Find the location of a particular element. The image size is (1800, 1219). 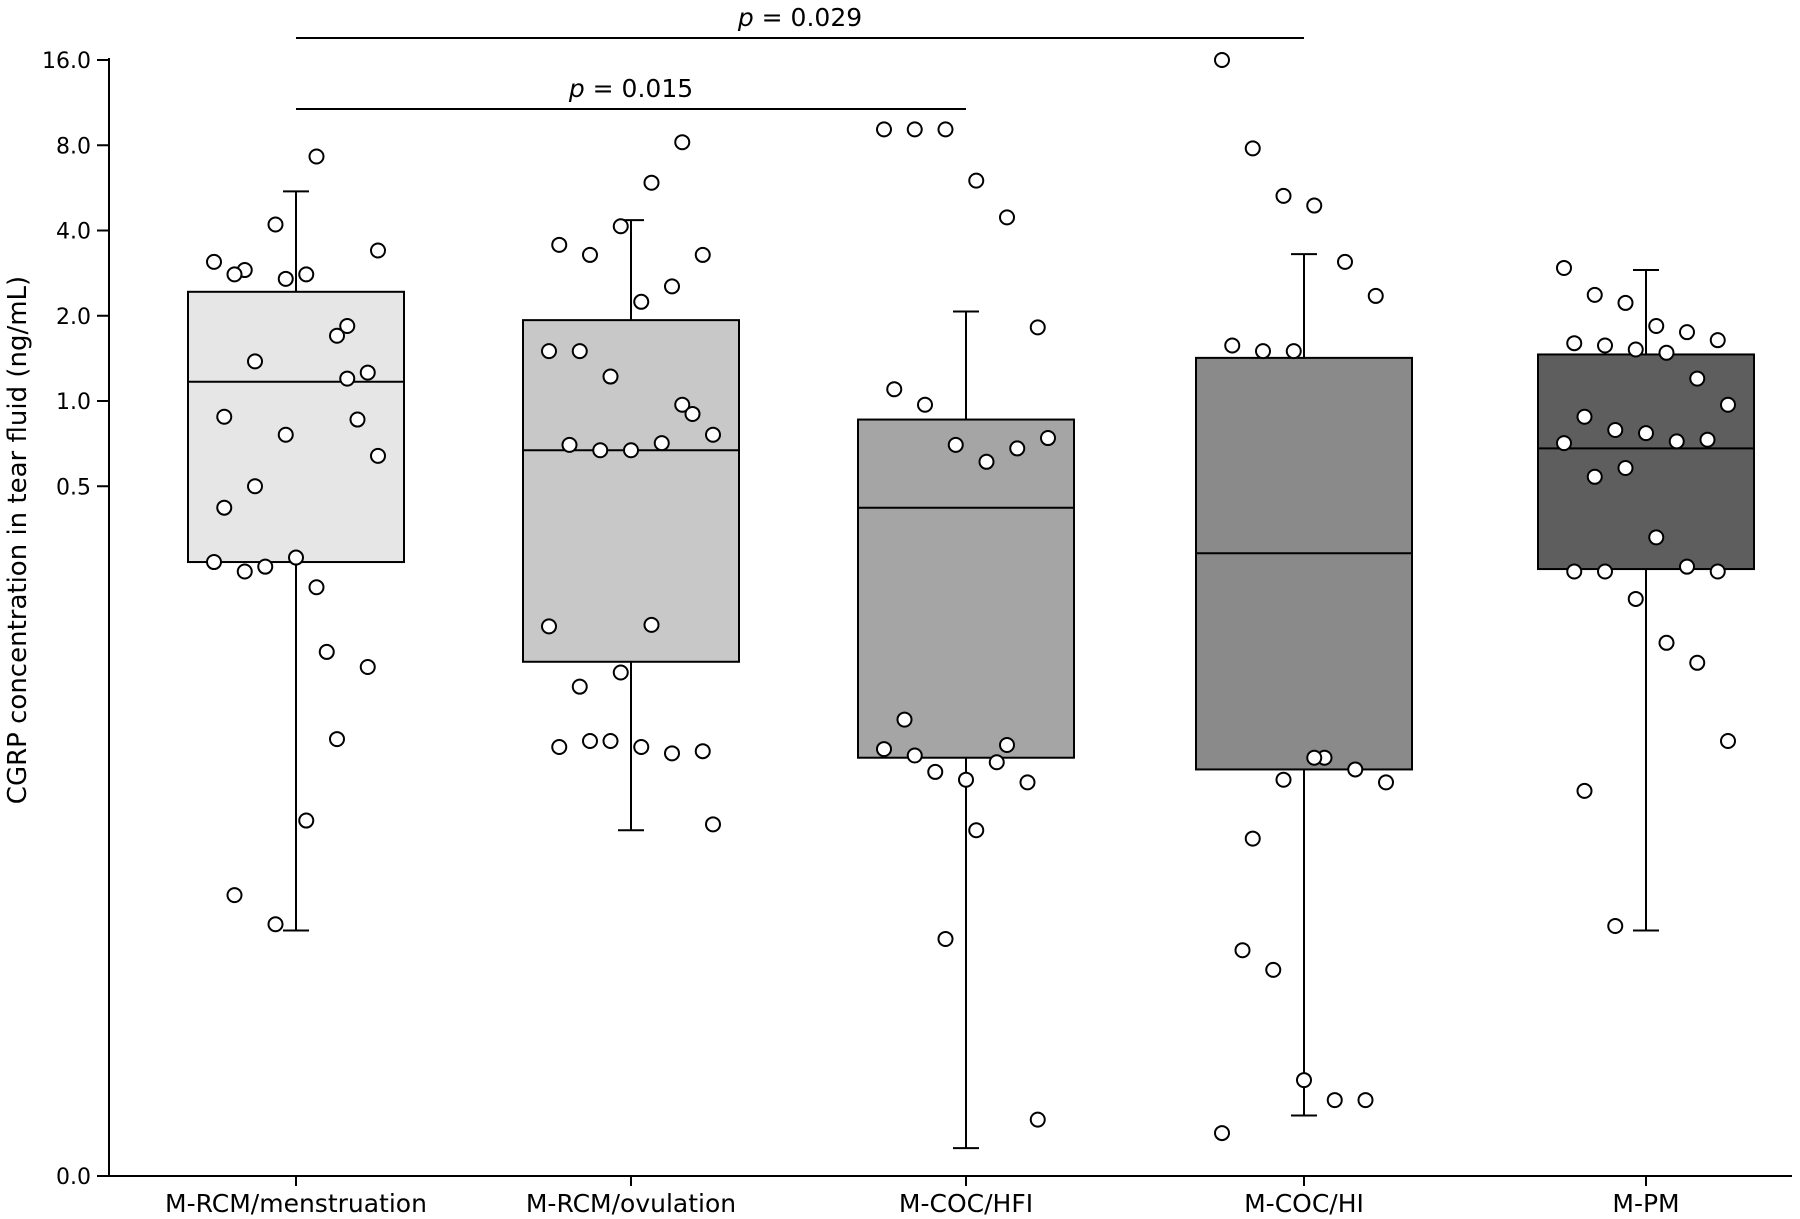

significance-label: p = 0.015 is located at coordinates (630, 88).